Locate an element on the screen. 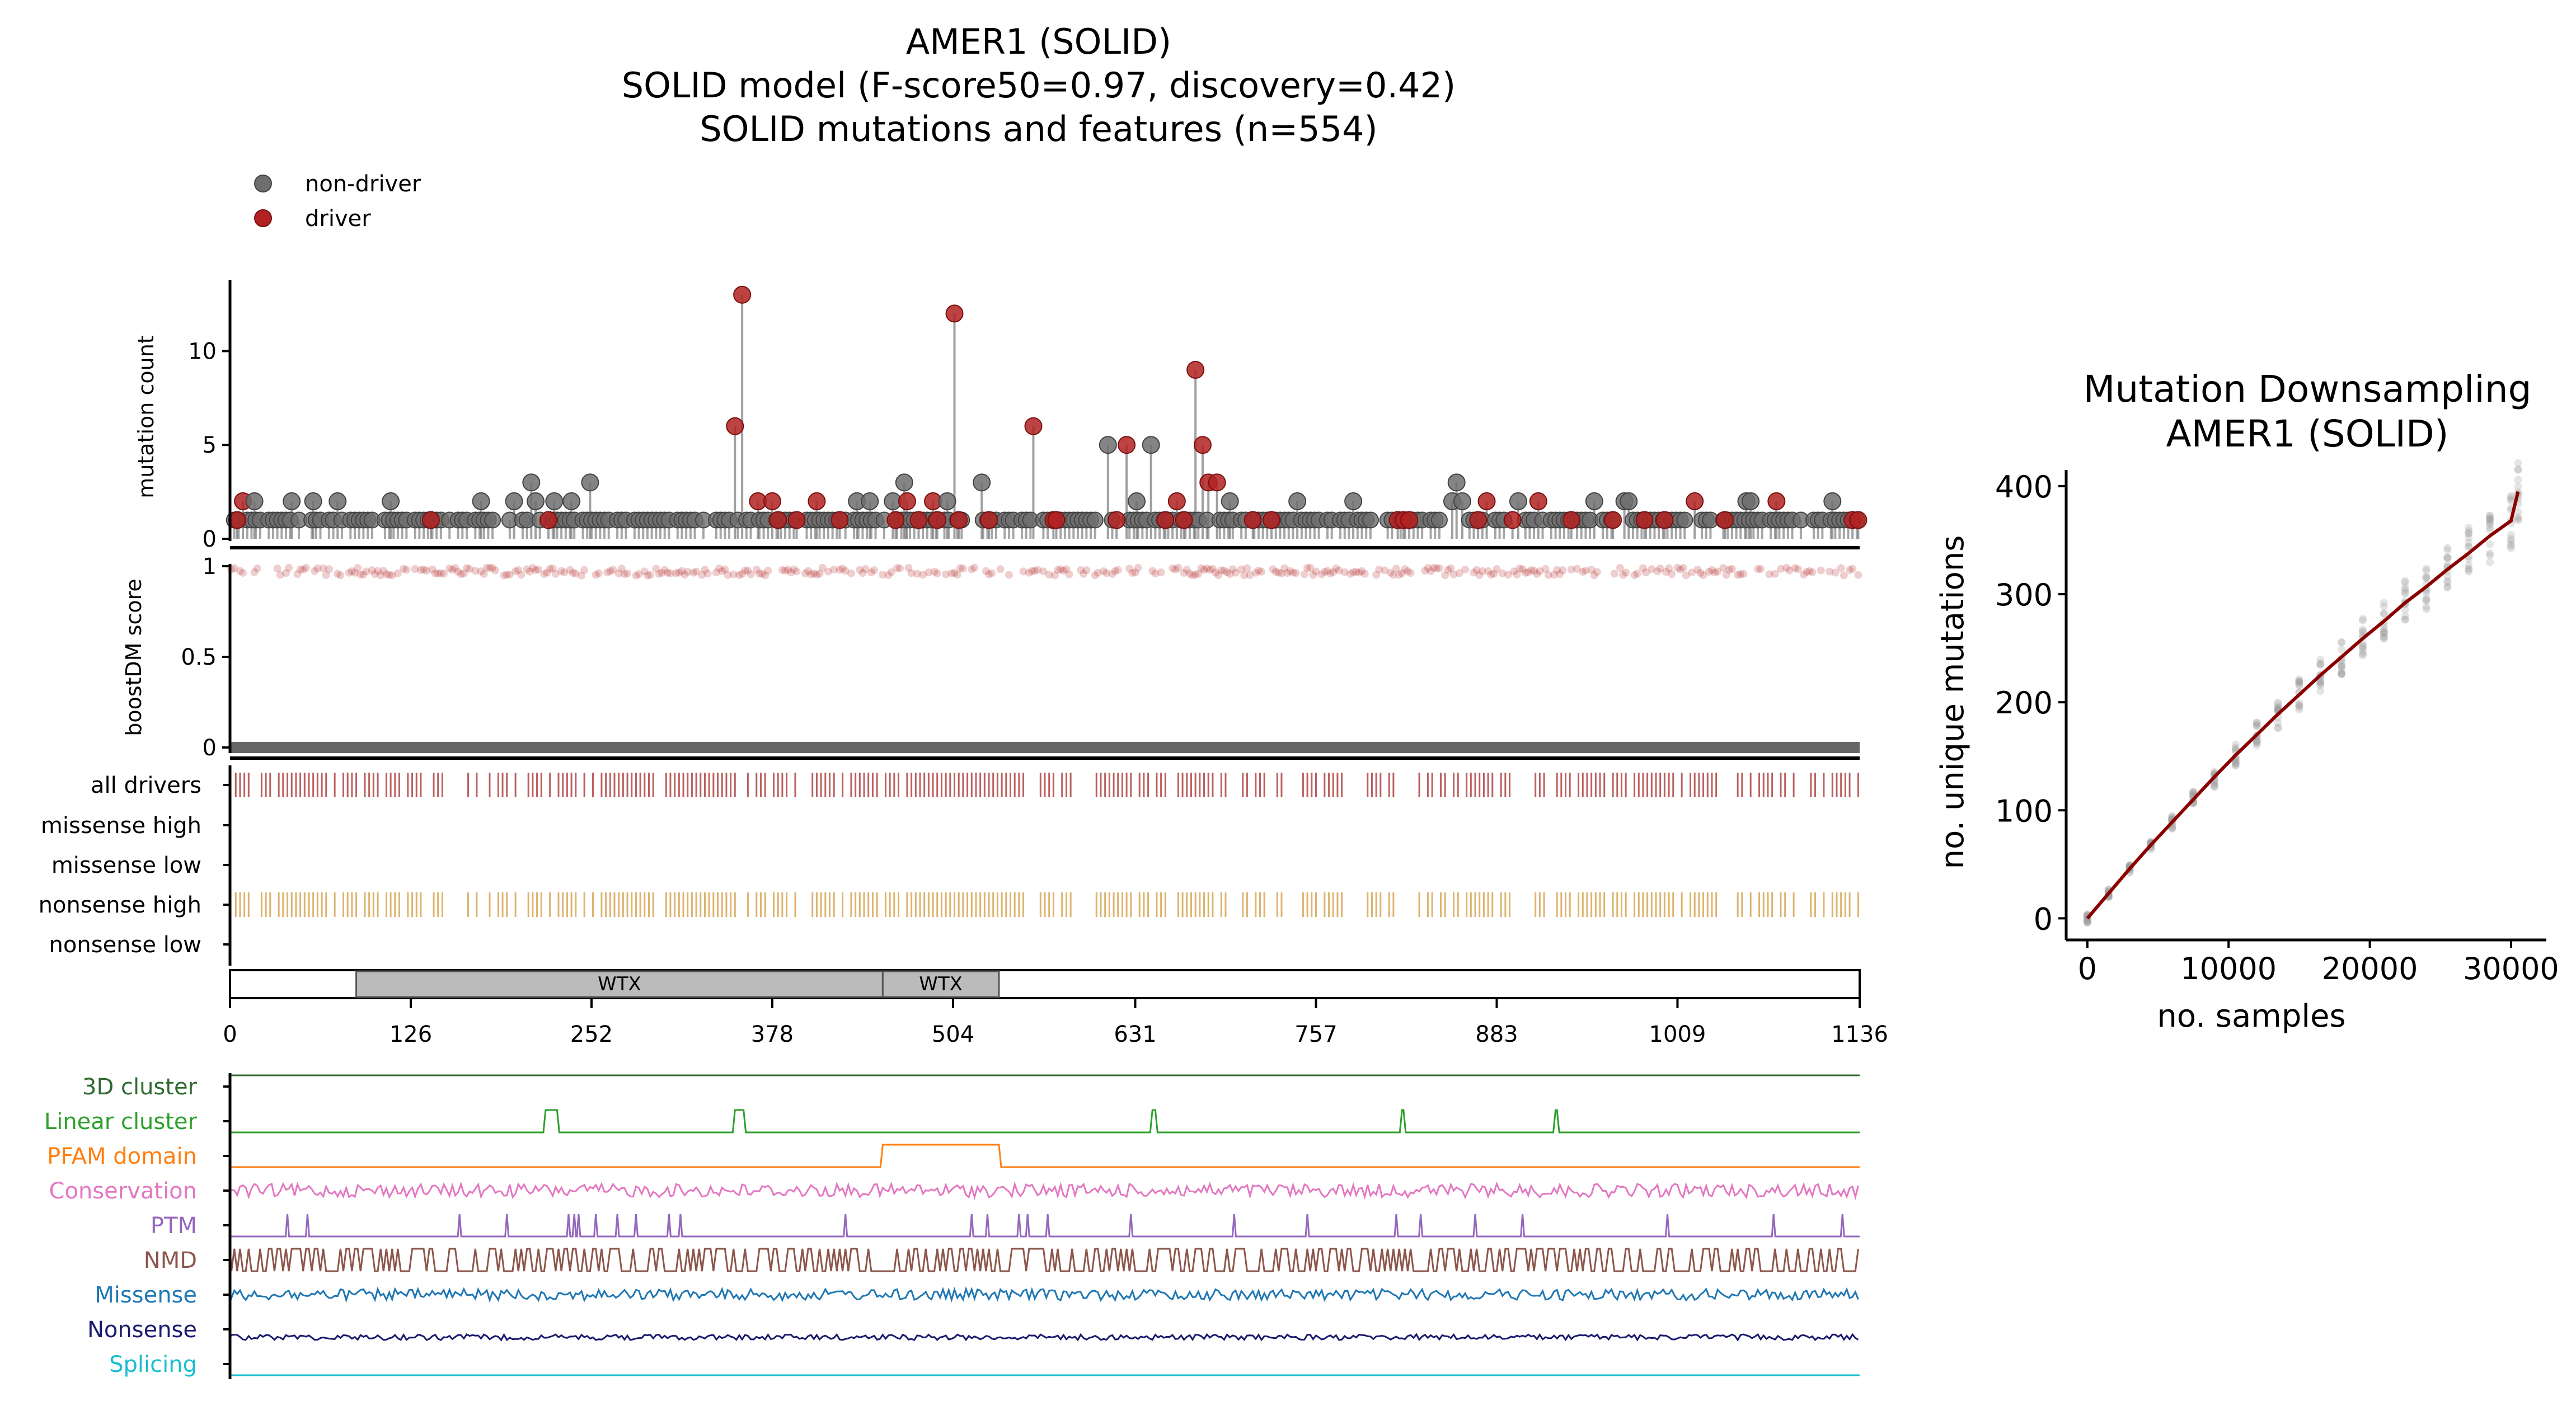 The width and height of the screenshot is (2576, 1406). feature-lines is located at coordinates (1044, 1225).